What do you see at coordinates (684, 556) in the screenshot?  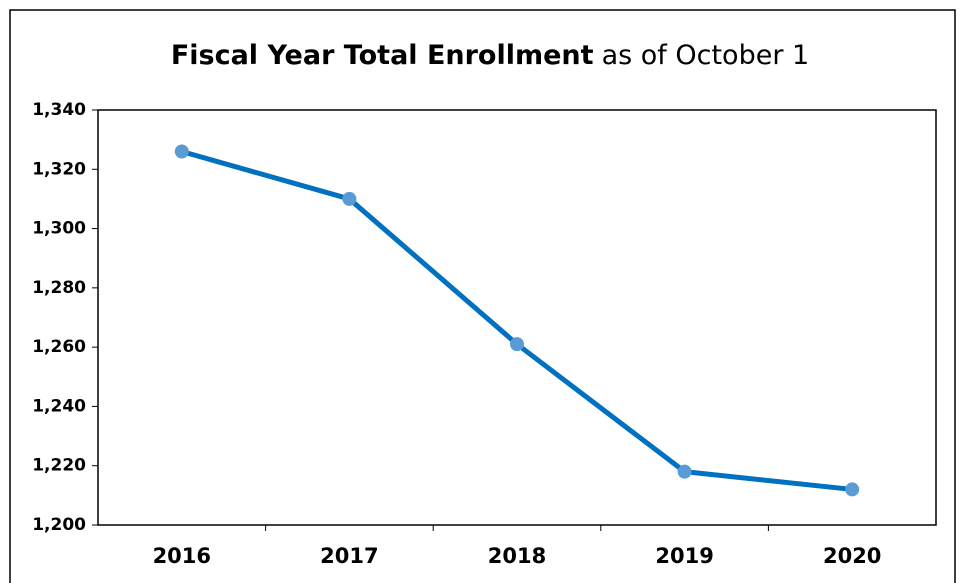 I see `x-tick-label: 2019` at bounding box center [684, 556].